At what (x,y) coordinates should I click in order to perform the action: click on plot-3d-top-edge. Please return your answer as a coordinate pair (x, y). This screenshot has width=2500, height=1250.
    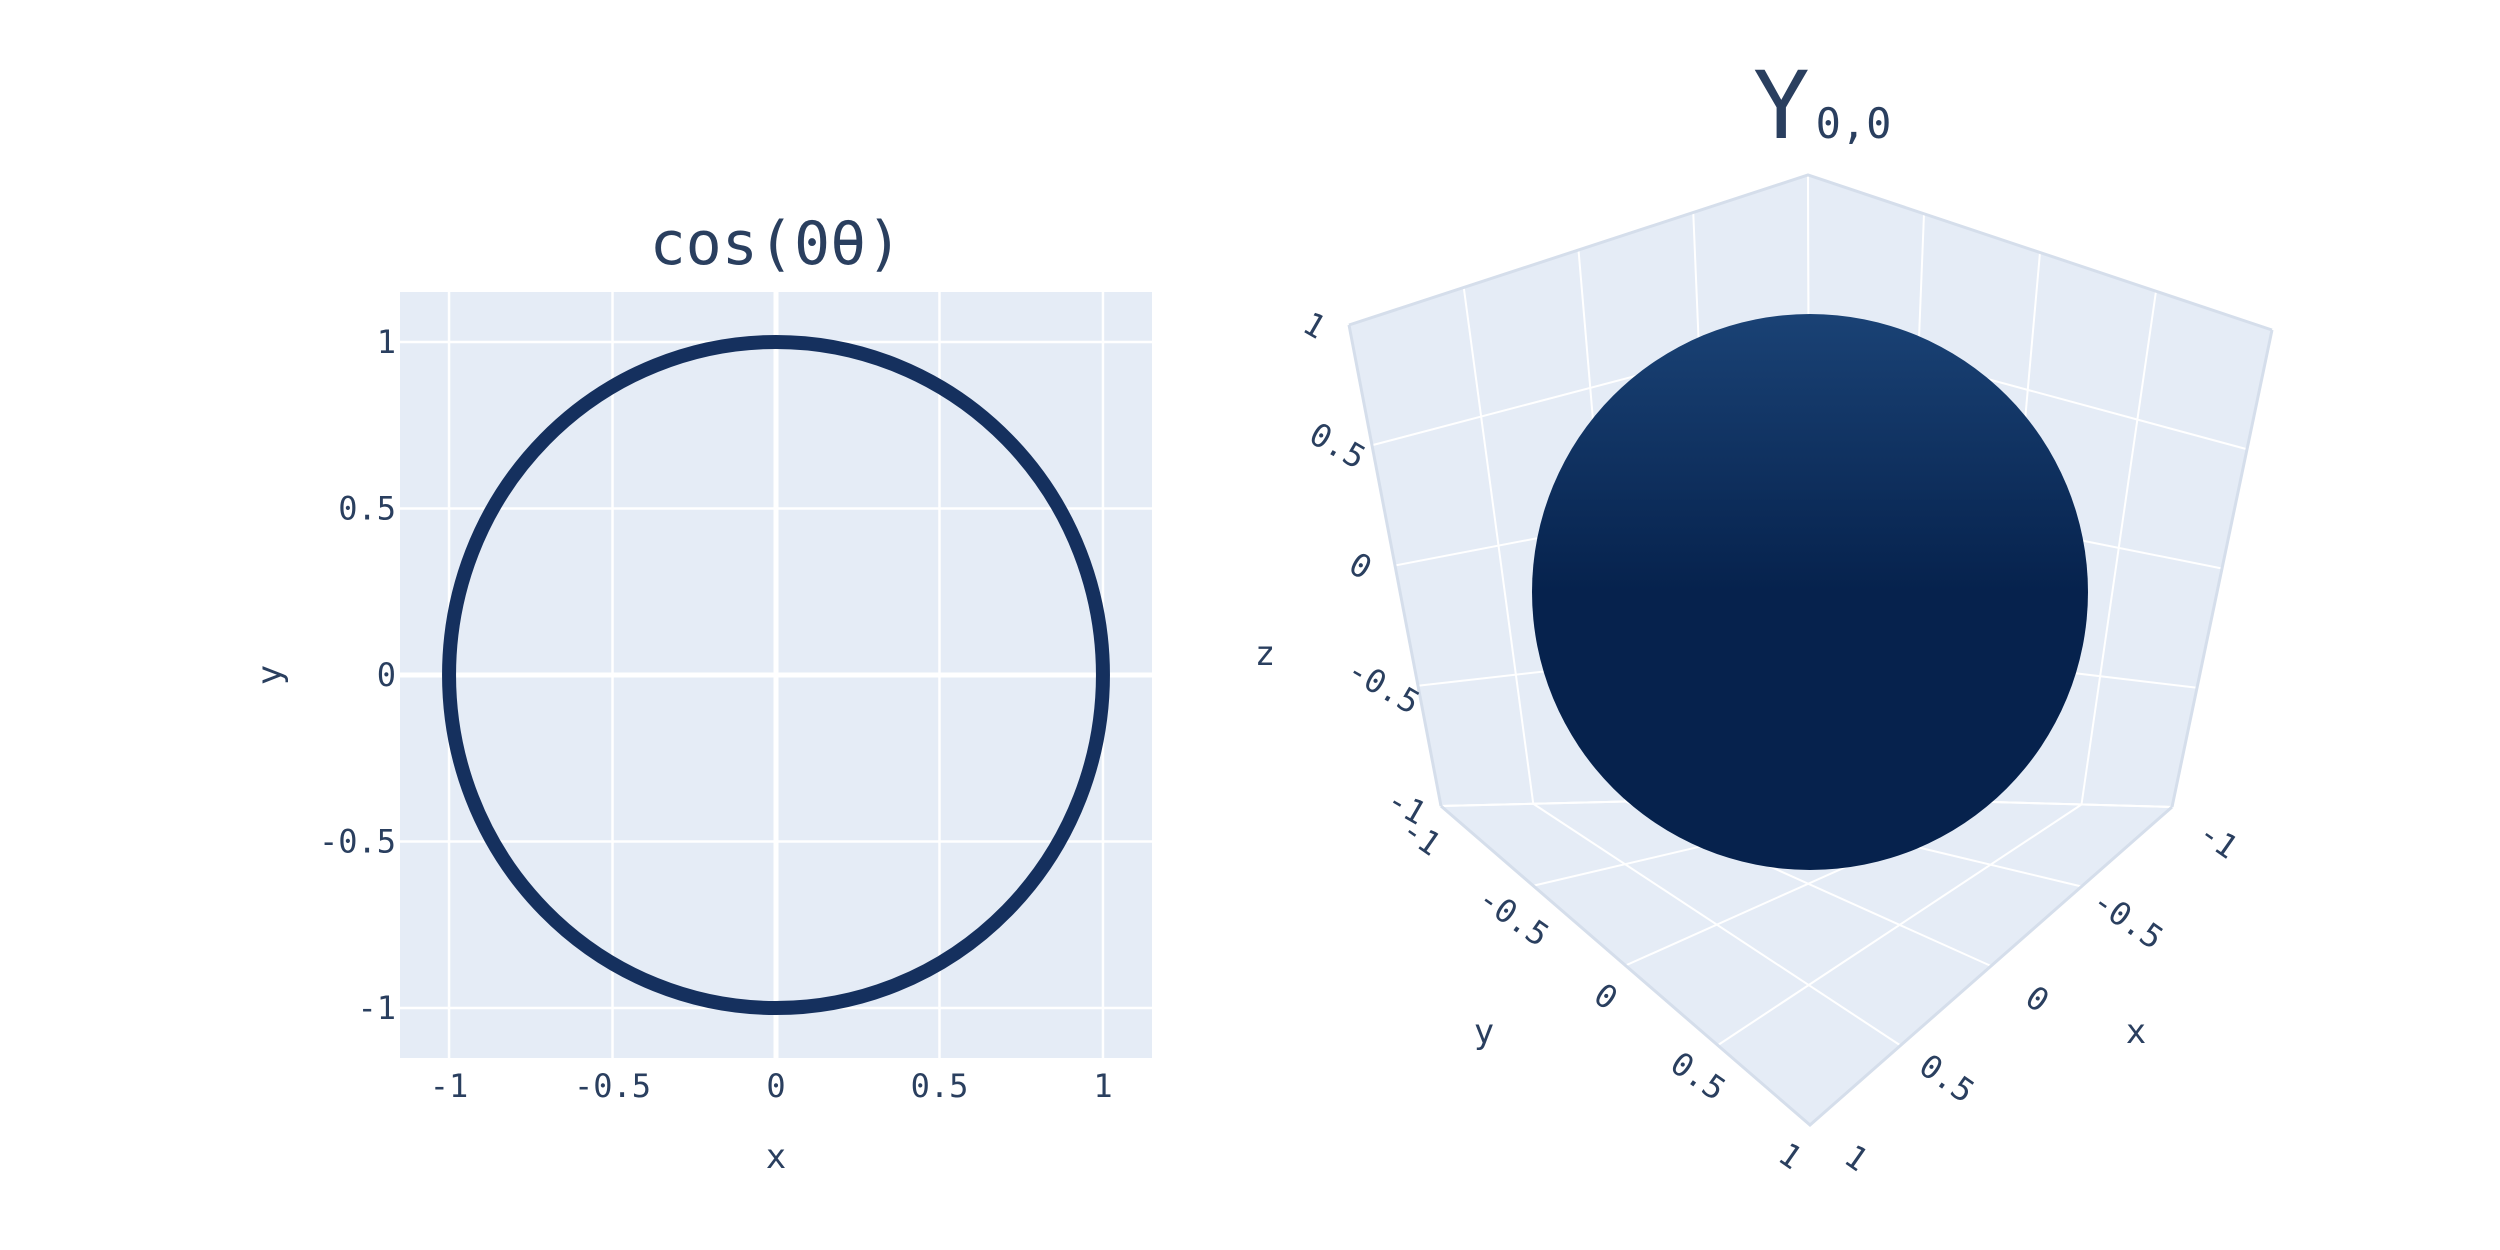
    Looking at the image, I should click on (1810, 252).